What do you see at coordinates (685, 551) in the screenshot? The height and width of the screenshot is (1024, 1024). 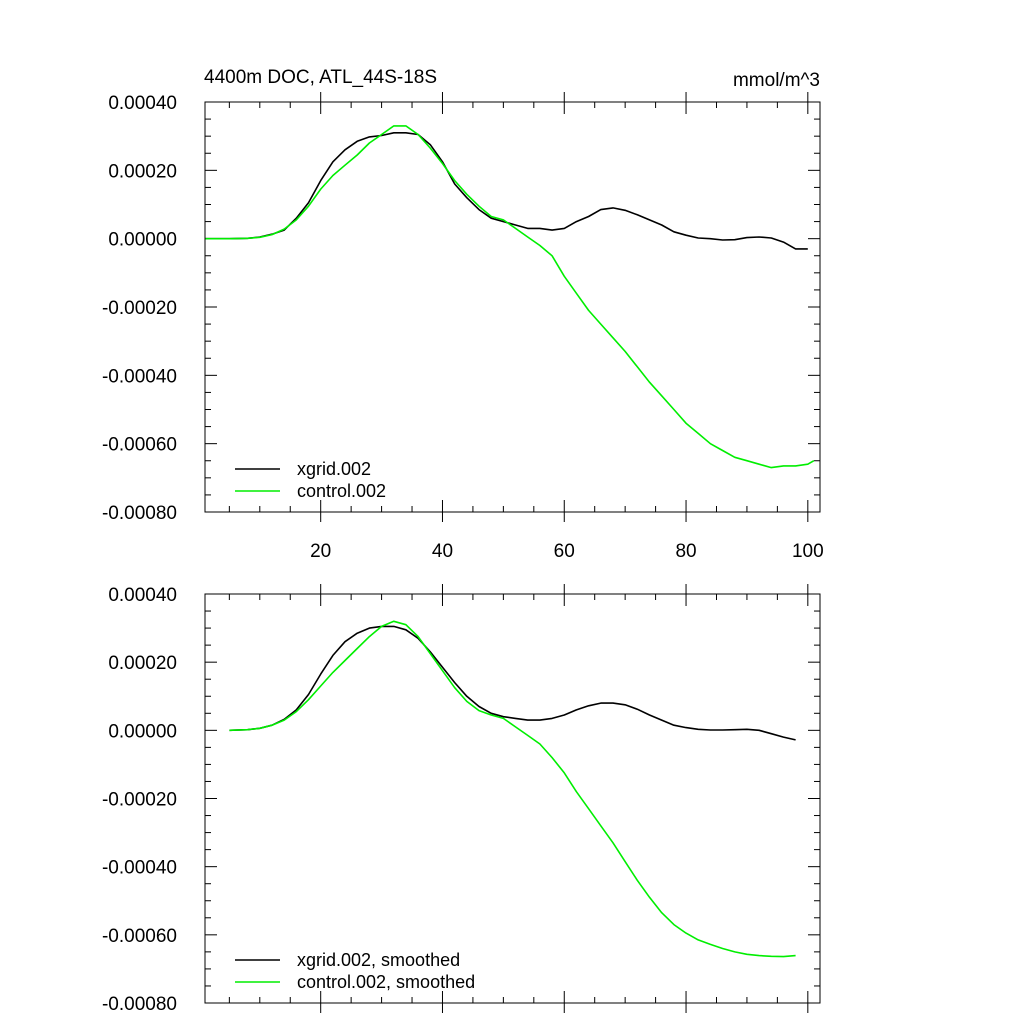 I see `x-tick-label: 80` at bounding box center [685, 551].